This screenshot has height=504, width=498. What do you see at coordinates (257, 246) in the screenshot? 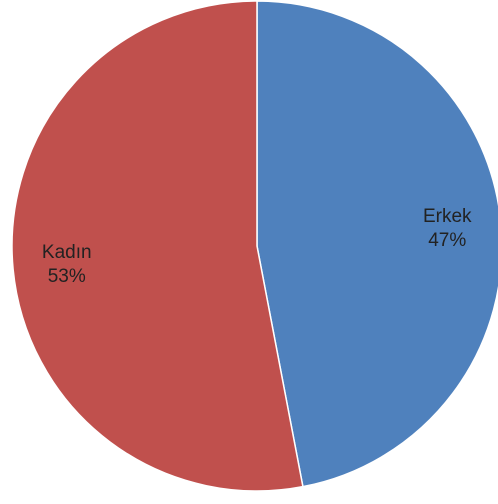
I see `pie-labels: Erkek 47% Kadın 53%` at bounding box center [257, 246].